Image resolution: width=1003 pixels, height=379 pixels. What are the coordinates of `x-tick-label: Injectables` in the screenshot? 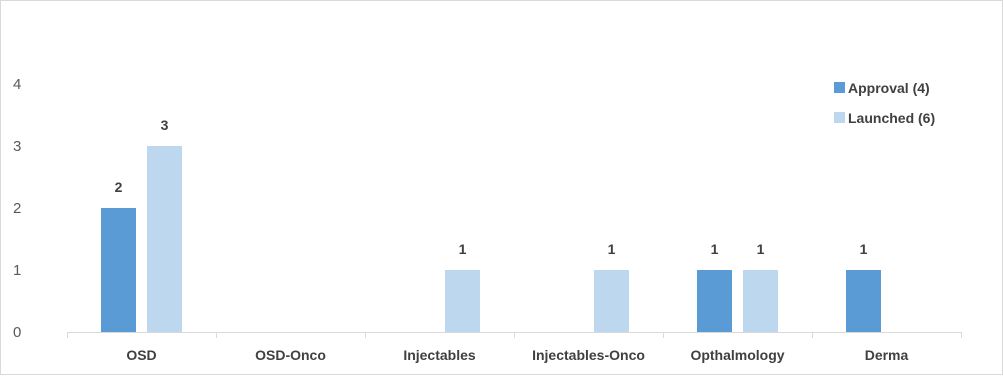 It's located at (439, 355).